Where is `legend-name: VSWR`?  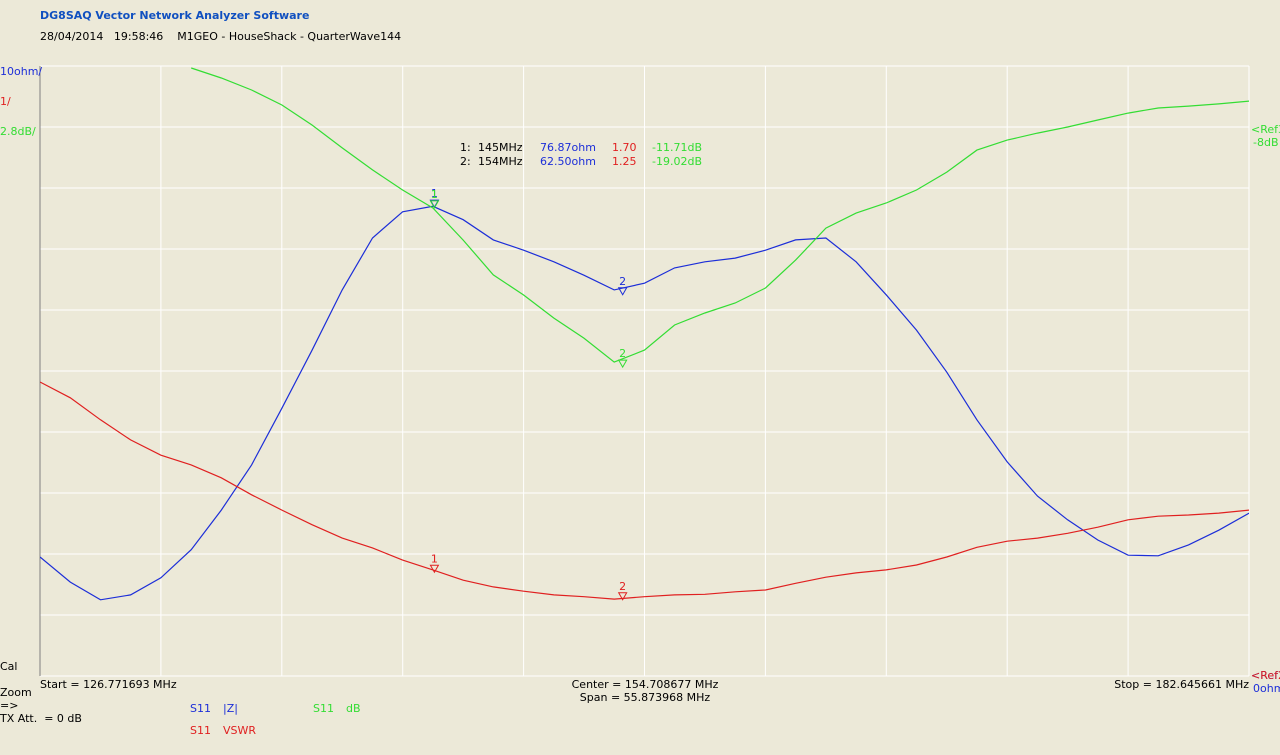 legend-name: VSWR is located at coordinates (239, 730).